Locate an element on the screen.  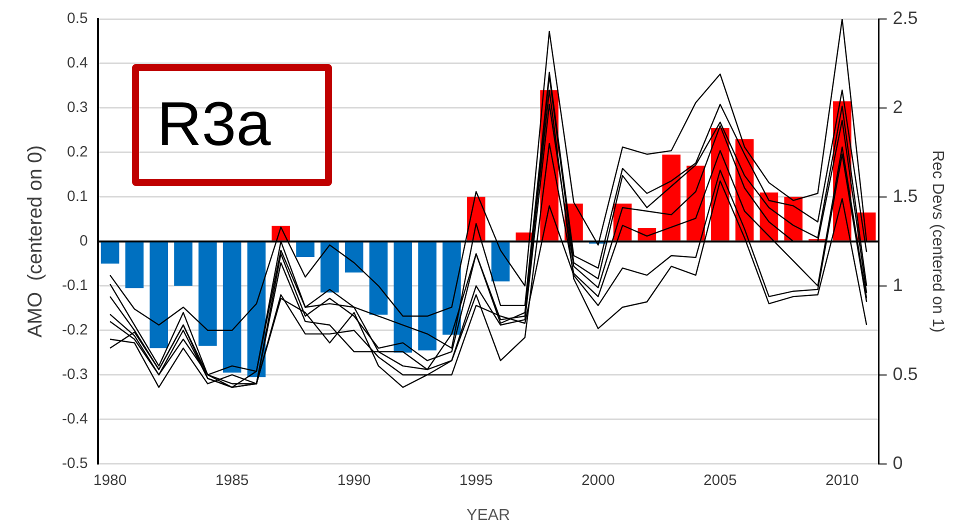
y2-axis-title: Rec Devs (centered on 1) is located at coordinates (937, 241).